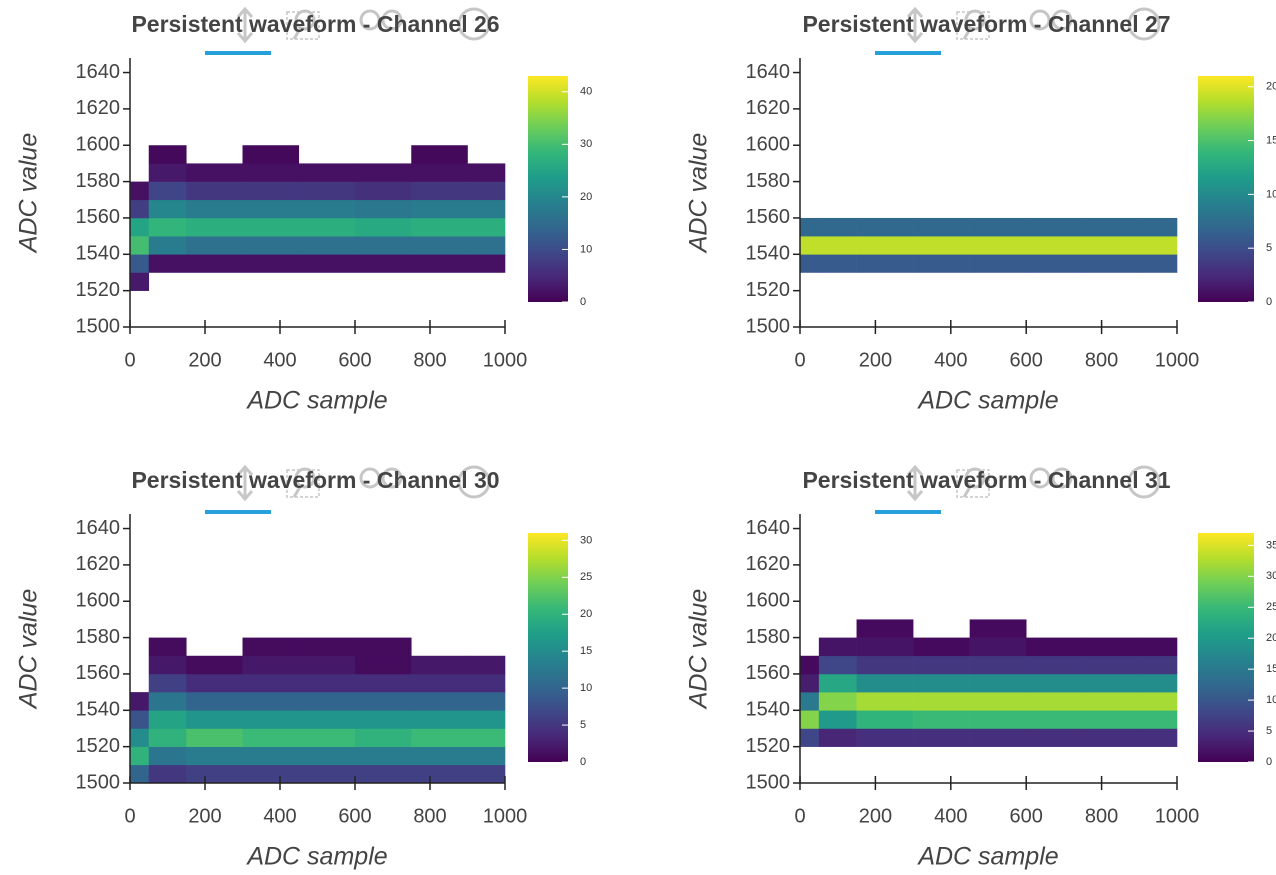 The height and width of the screenshot is (875, 1276). What do you see at coordinates (354, 816) in the screenshot?
I see `x-tick-label: 600` at bounding box center [354, 816].